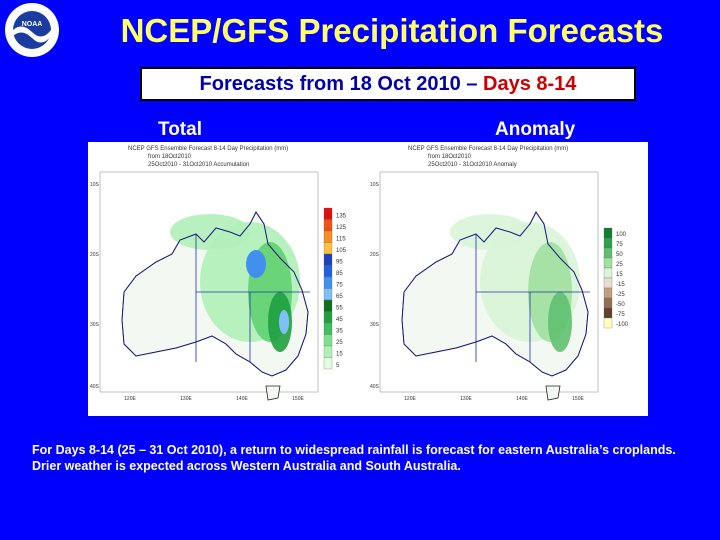  Describe the element at coordinates (338, 84) in the screenshot. I see `subtitle-prefix: Forecasts from 18 Oct 2010 –` at that location.